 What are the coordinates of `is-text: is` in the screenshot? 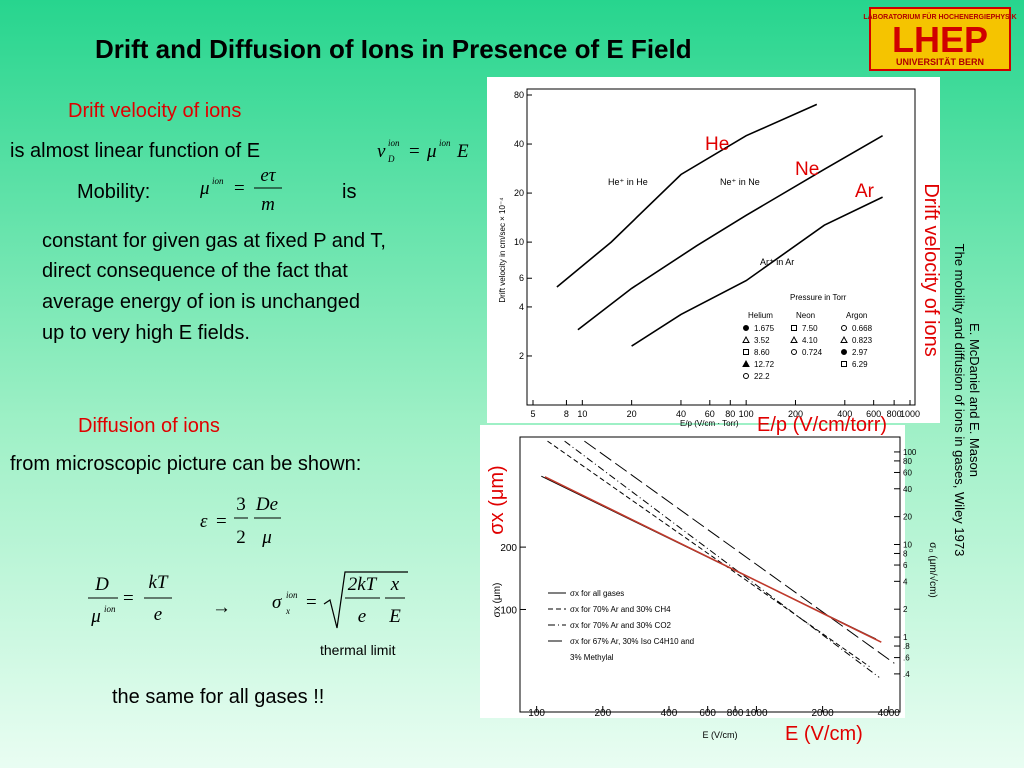 It's located at (349, 192).